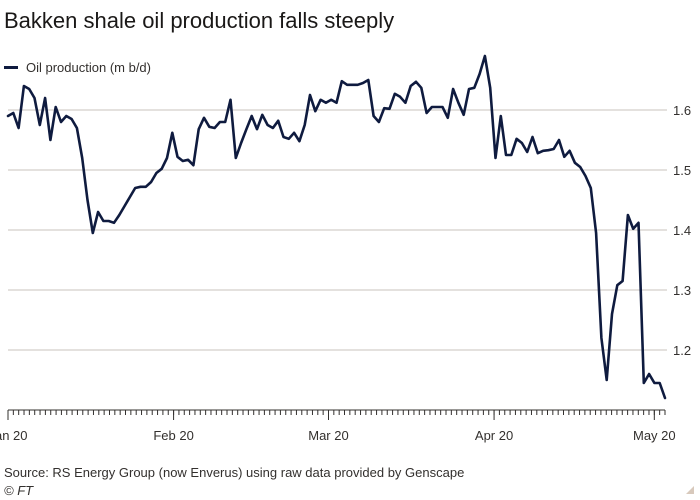 The width and height of the screenshot is (700, 500). What do you see at coordinates (14, 435) in the screenshot?
I see `x-tick-label: Jan 20` at bounding box center [14, 435].